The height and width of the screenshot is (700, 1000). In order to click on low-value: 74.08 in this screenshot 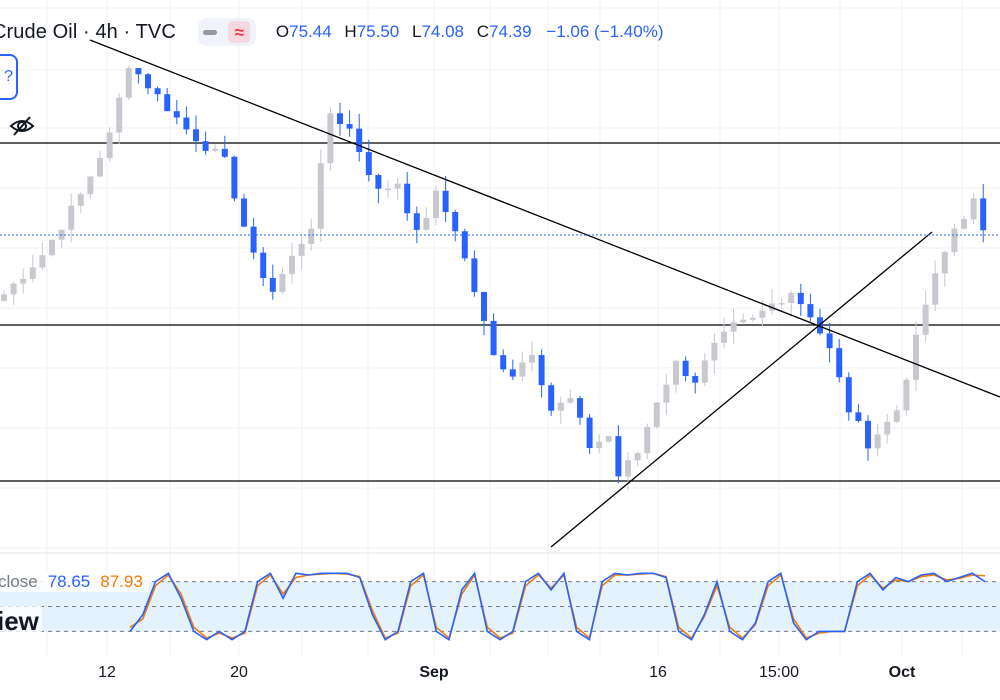, I will do `click(442, 31)`.